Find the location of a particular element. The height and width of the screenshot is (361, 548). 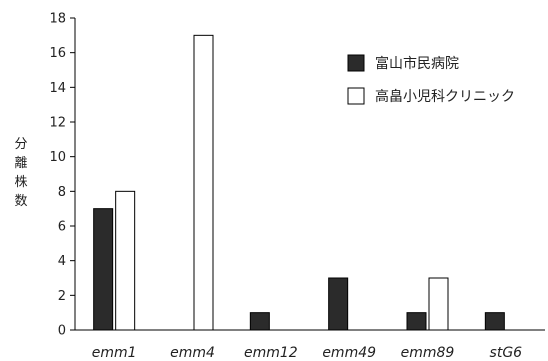

y-tick-label: 4 is located at coordinates (62, 261).